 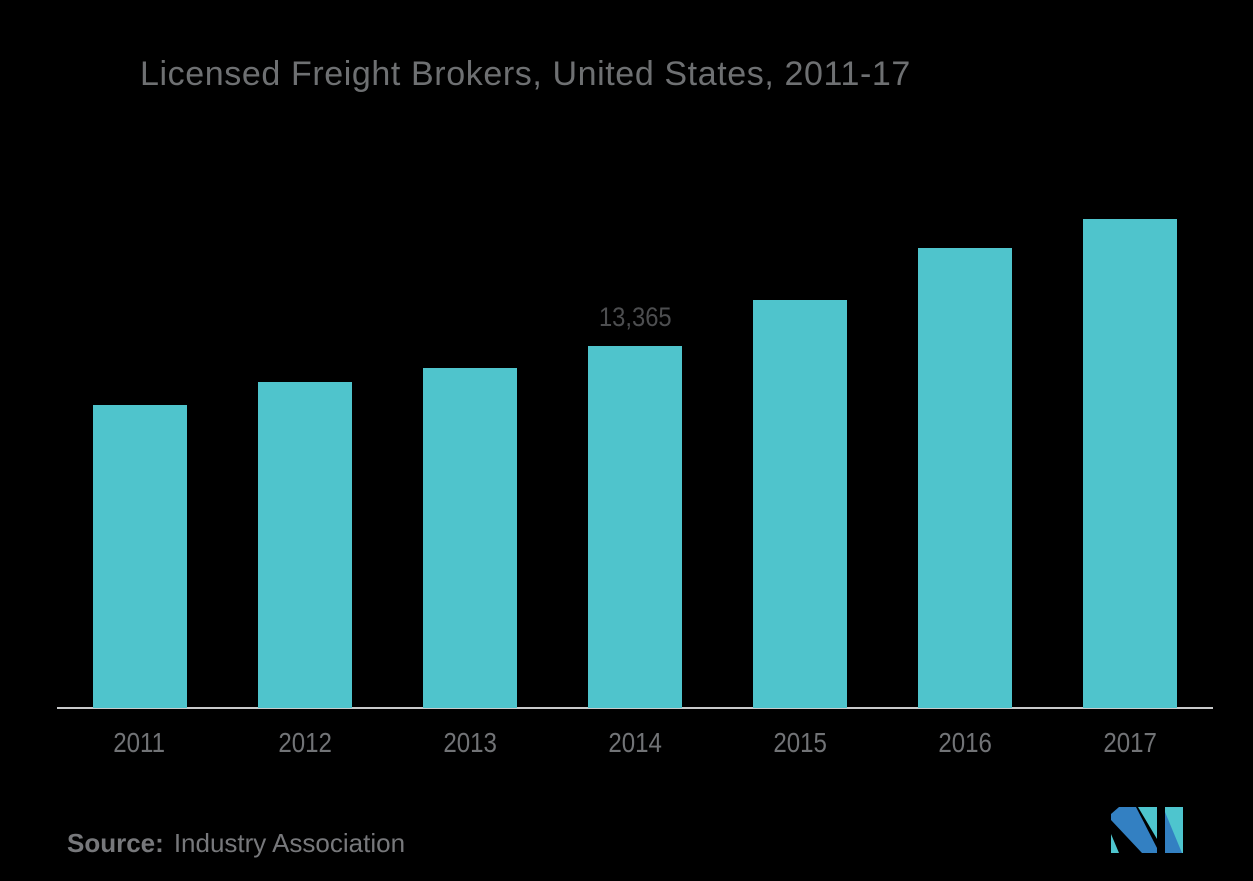 I want to click on logo-right-blue-triangle, so click(x=1173, y=832).